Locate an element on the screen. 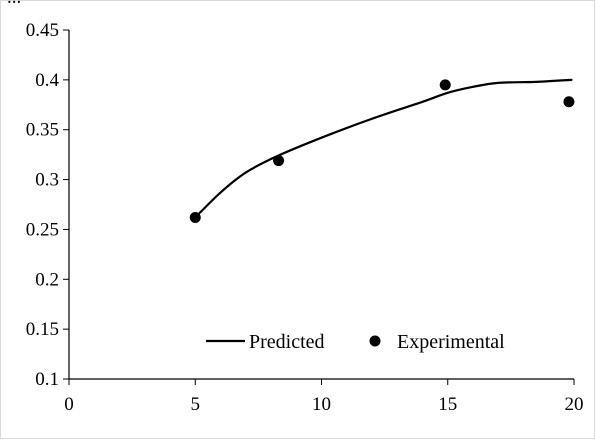  legend-experimental-label: Experimental is located at coordinates (451, 342).